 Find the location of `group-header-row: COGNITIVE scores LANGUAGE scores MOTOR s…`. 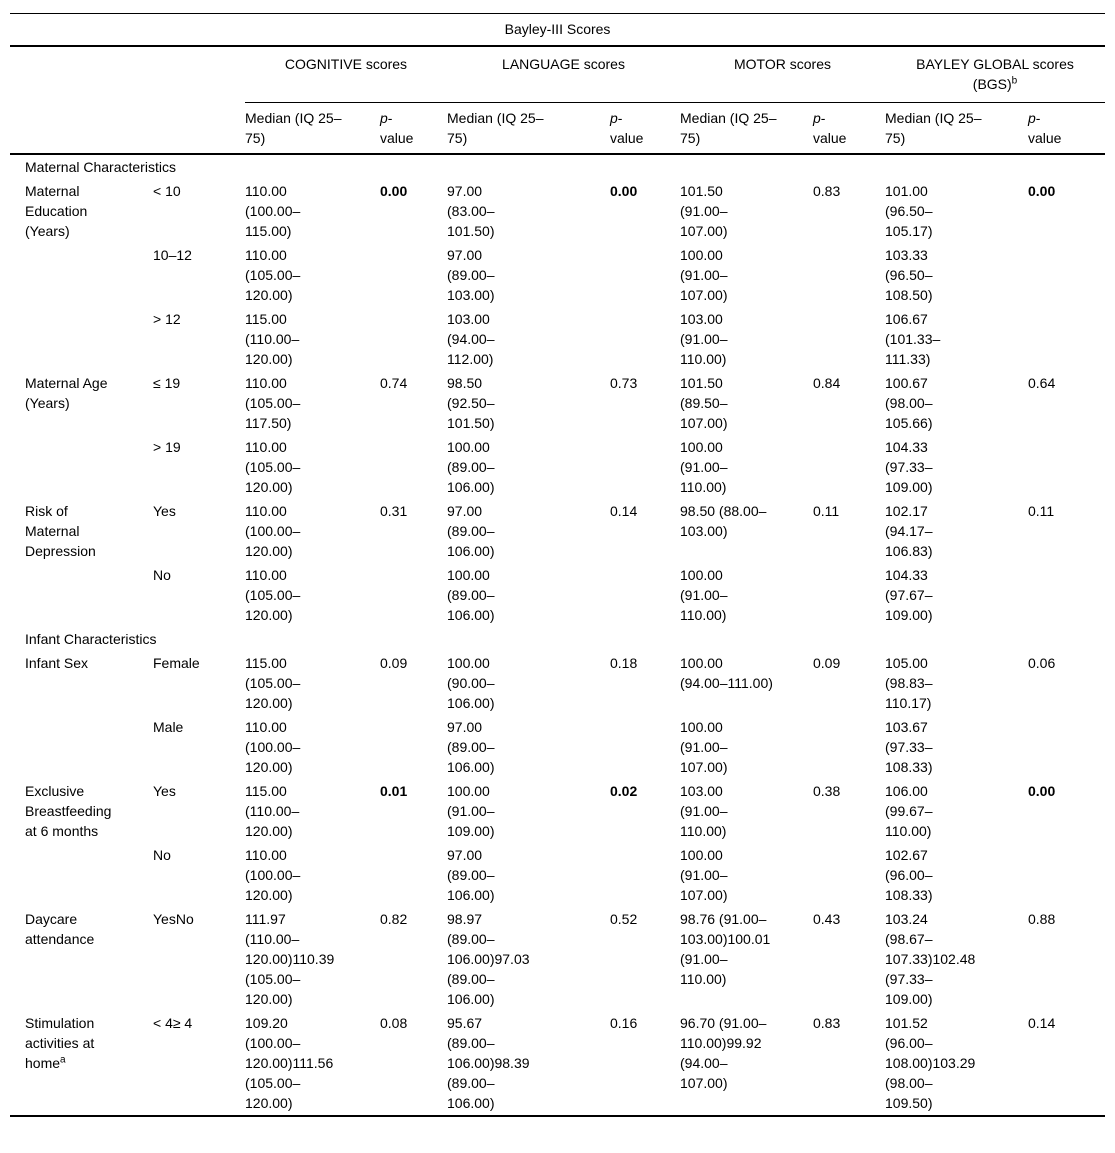

group-header-row: COGNITIVE scores LANGUAGE scores MOTOR s… is located at coordinates (558, 74).